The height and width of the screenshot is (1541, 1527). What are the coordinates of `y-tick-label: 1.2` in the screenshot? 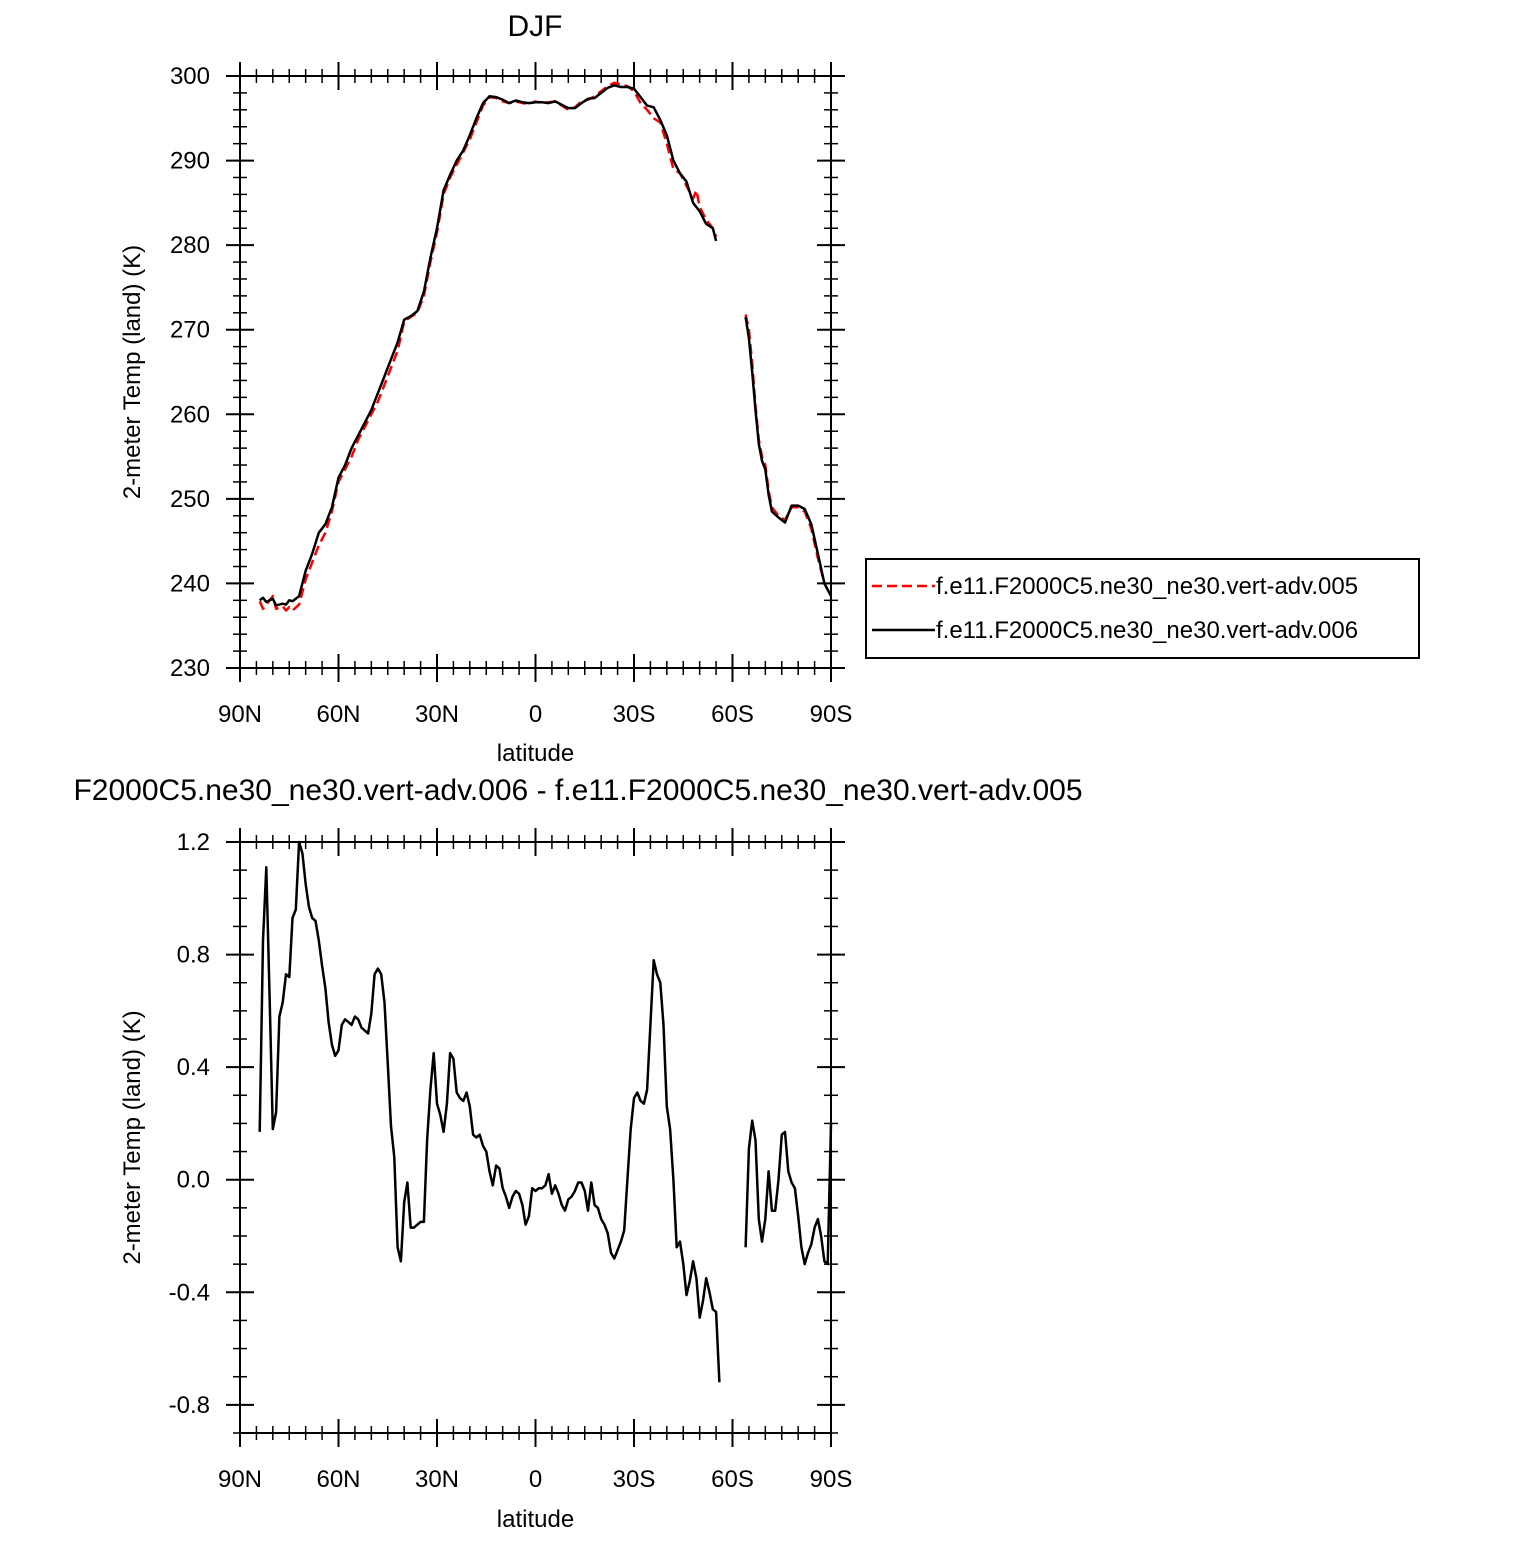 It's located at (193, 842).